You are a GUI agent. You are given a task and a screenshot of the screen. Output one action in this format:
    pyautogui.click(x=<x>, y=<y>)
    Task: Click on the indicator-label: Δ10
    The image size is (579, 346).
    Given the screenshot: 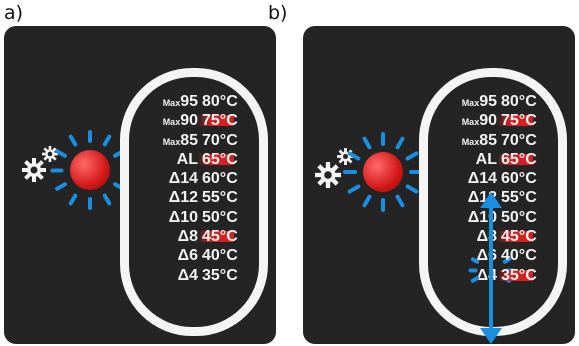 What is the action you would take?
    pyautogui.click(x=183, y=217)
    